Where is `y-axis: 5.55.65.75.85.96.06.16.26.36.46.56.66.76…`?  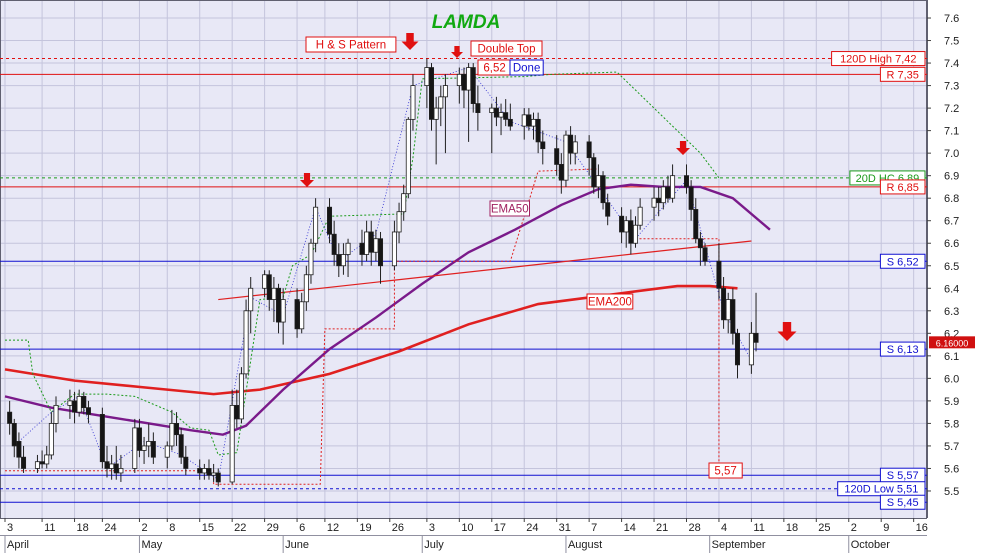
y-axis: 5.55.65.75.85.96.06.16.26.36.46.56.66.76… is located at coordinates (954, 259).